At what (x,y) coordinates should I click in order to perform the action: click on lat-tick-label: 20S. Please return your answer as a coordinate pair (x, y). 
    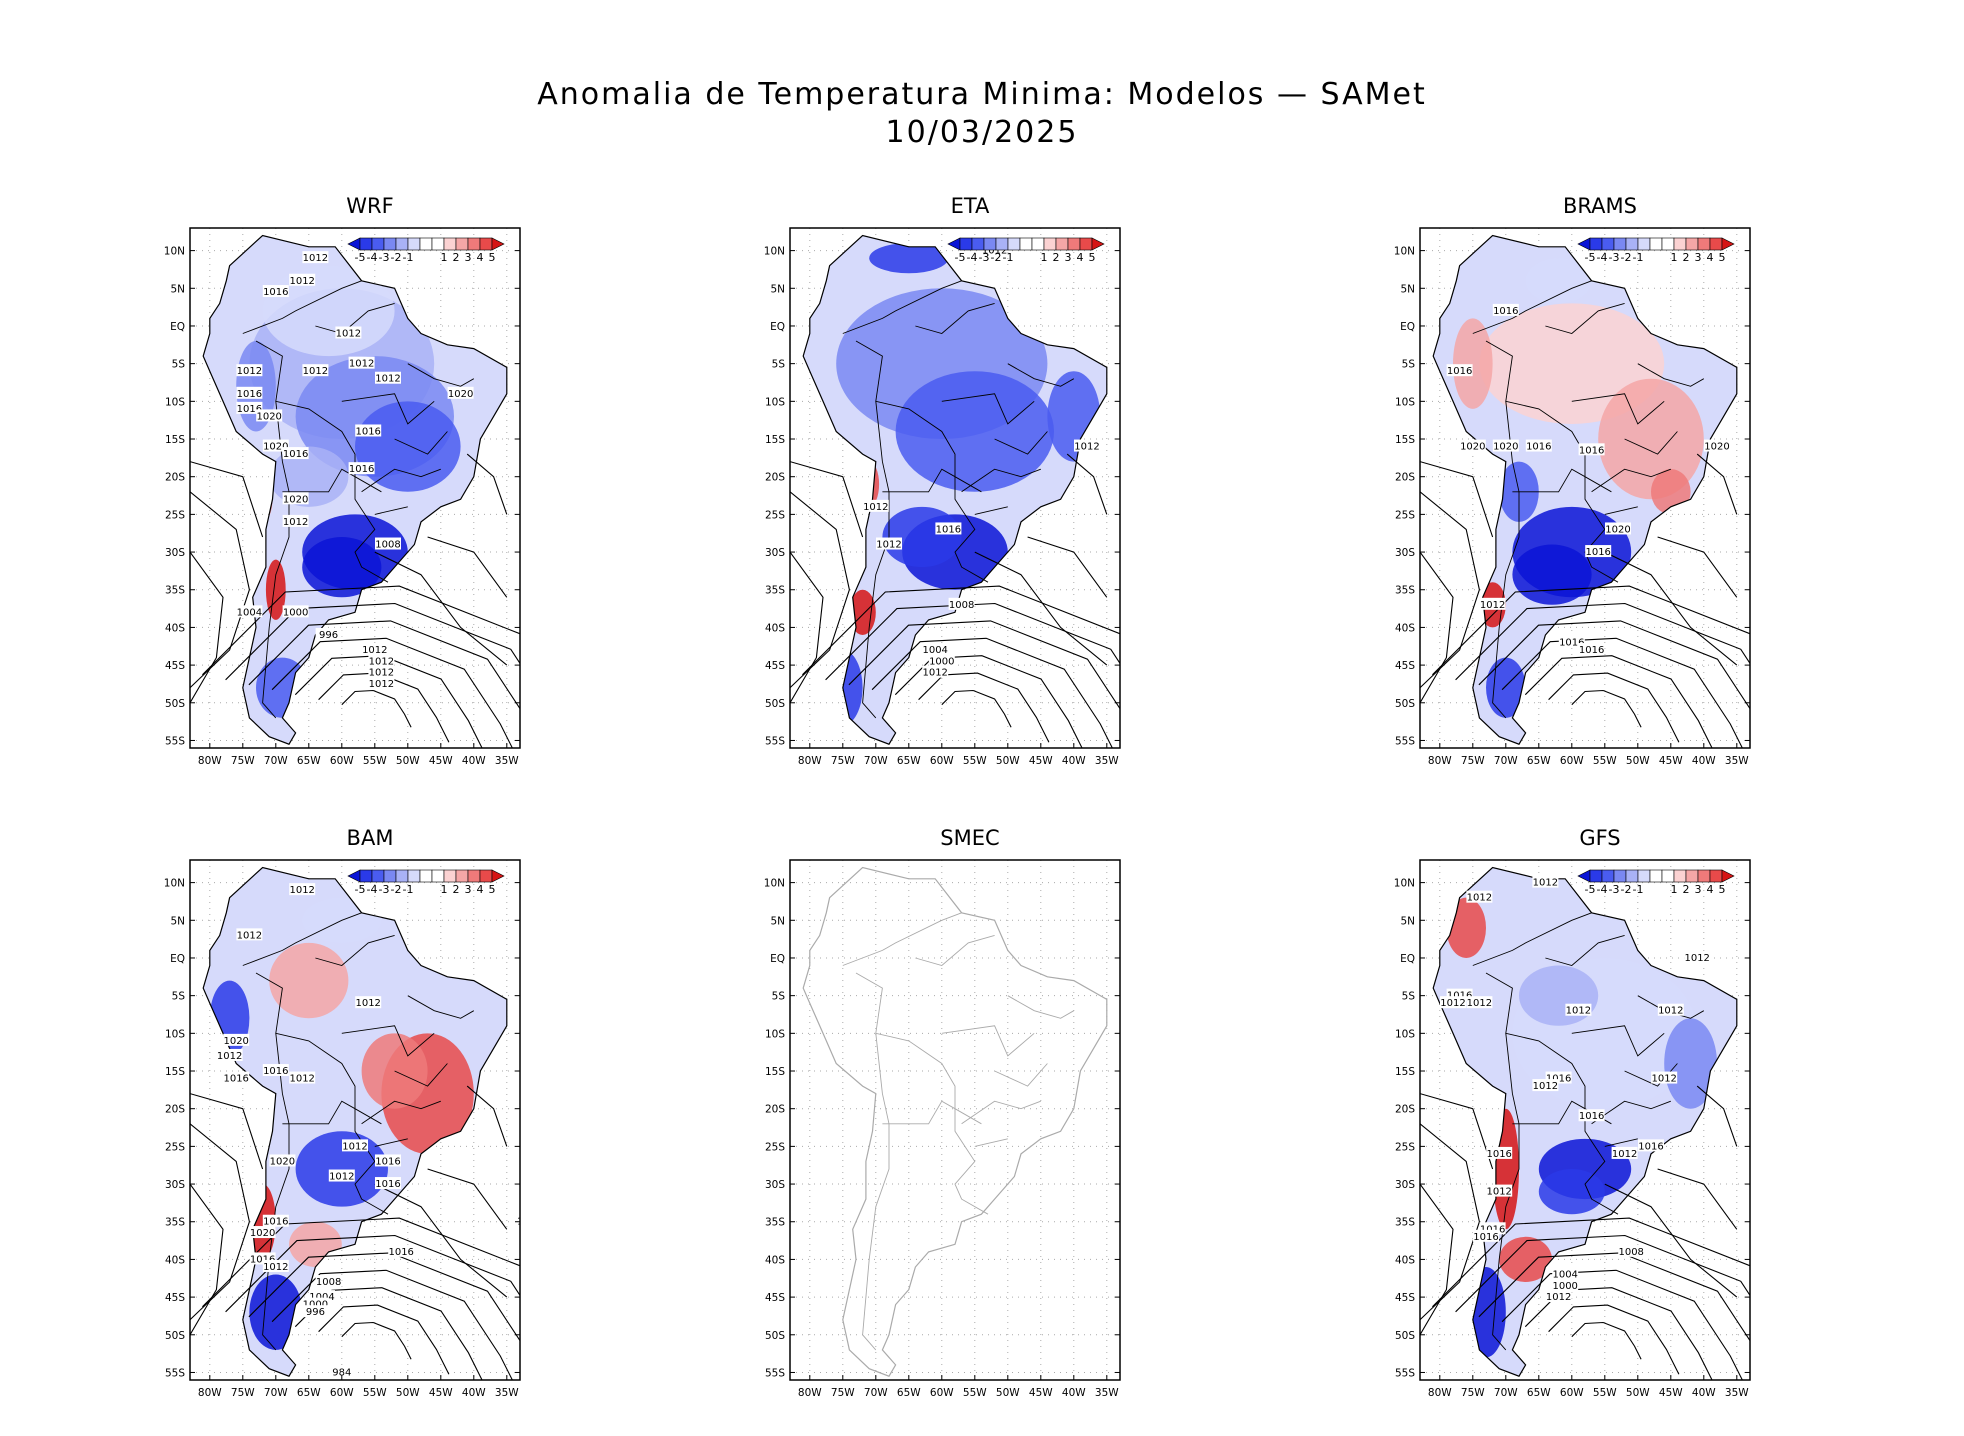
    Looking at the image, I should click on (1405, 1110).